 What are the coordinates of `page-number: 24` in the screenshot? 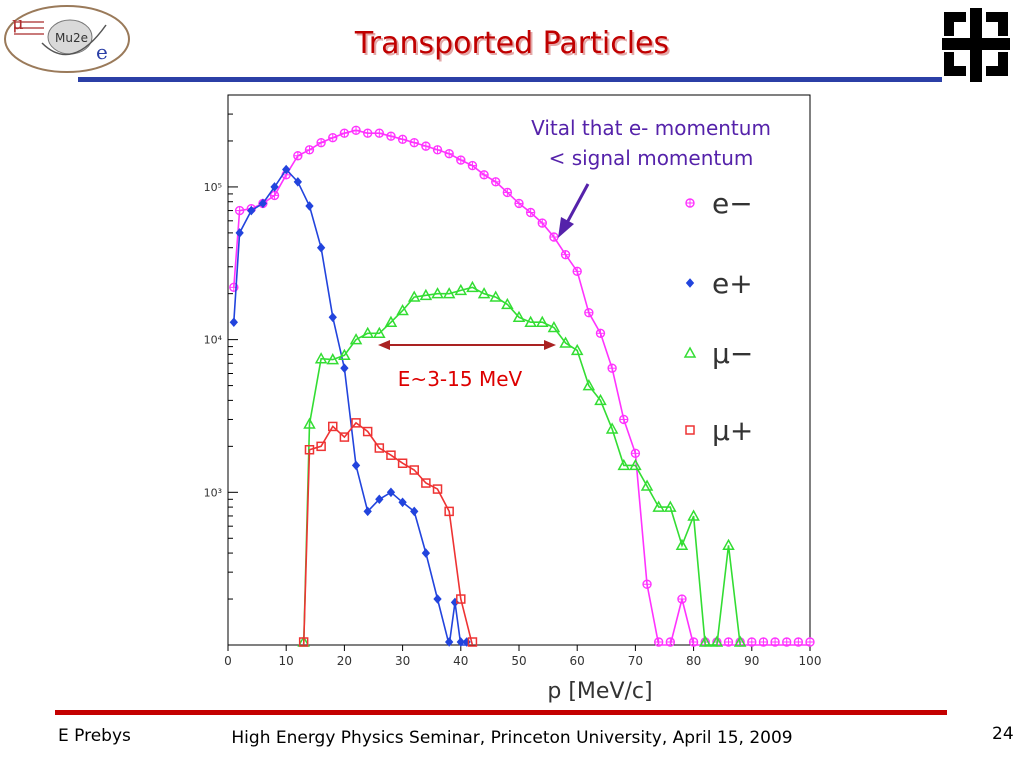 It's located at (1003, 734).